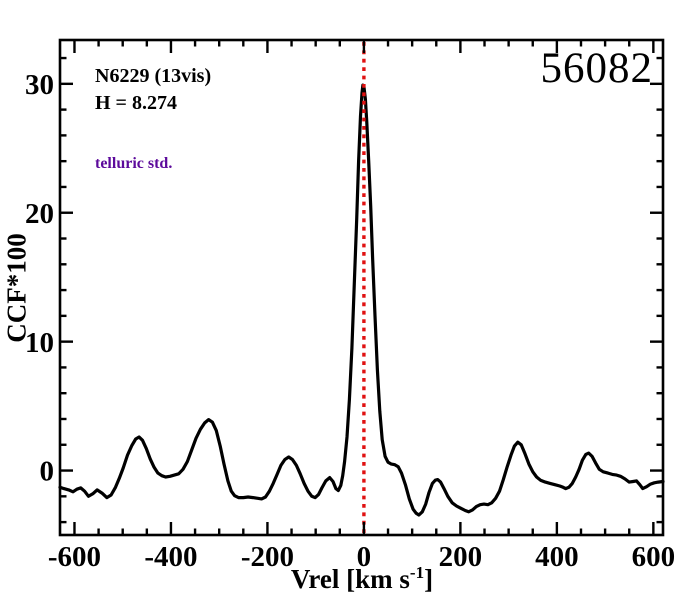 This screenshot has height=600, width=675. I want to click on svg-text: 200, so click(461, 557).